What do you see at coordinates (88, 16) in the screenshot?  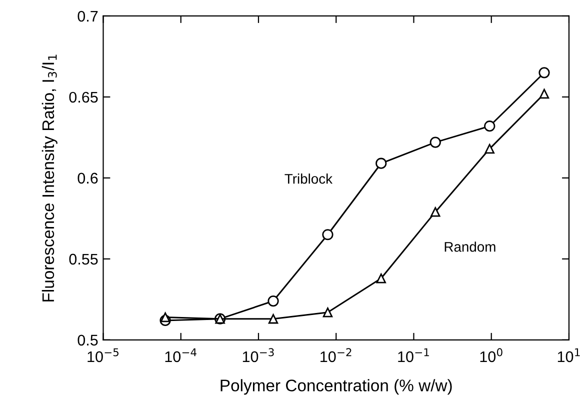 I see `y-tick-label: 0.7` at bounding box center [88, 16].